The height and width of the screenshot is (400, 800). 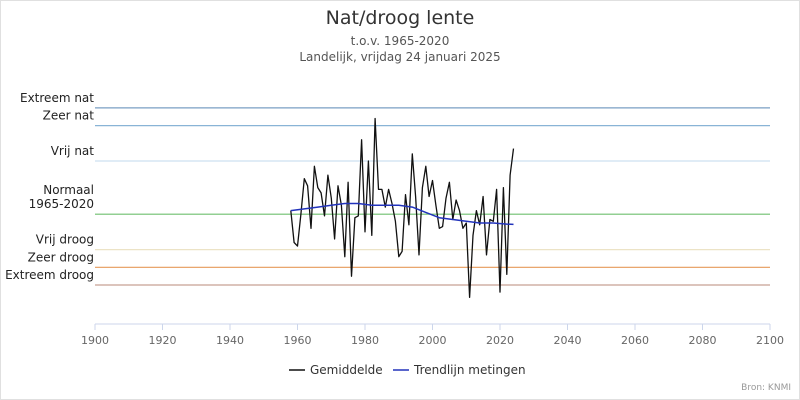 What do you see at coordinates (402, 214) in the screenshot?
I see `series-trendlijn-line` at bounding box center [402, 214].